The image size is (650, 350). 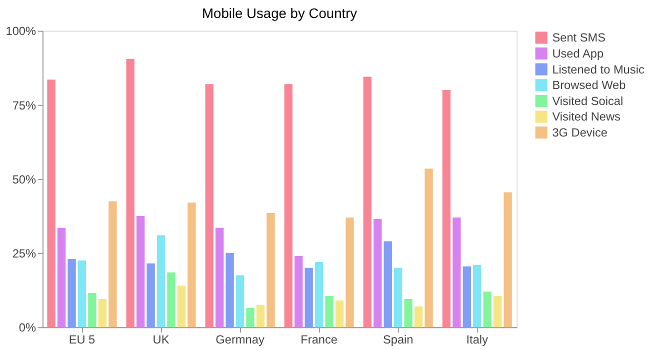 What do you see at coordinates (21, 31) in the screenshot?
I see `y-tick-label: 100%` at bounding box center [21, 31].